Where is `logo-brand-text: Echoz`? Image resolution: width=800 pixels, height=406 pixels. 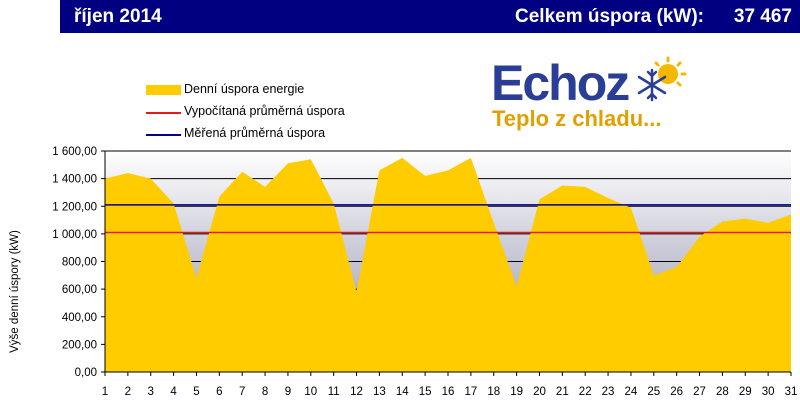 logo-brand-text: Echoz is located at coordinates (560, 83).